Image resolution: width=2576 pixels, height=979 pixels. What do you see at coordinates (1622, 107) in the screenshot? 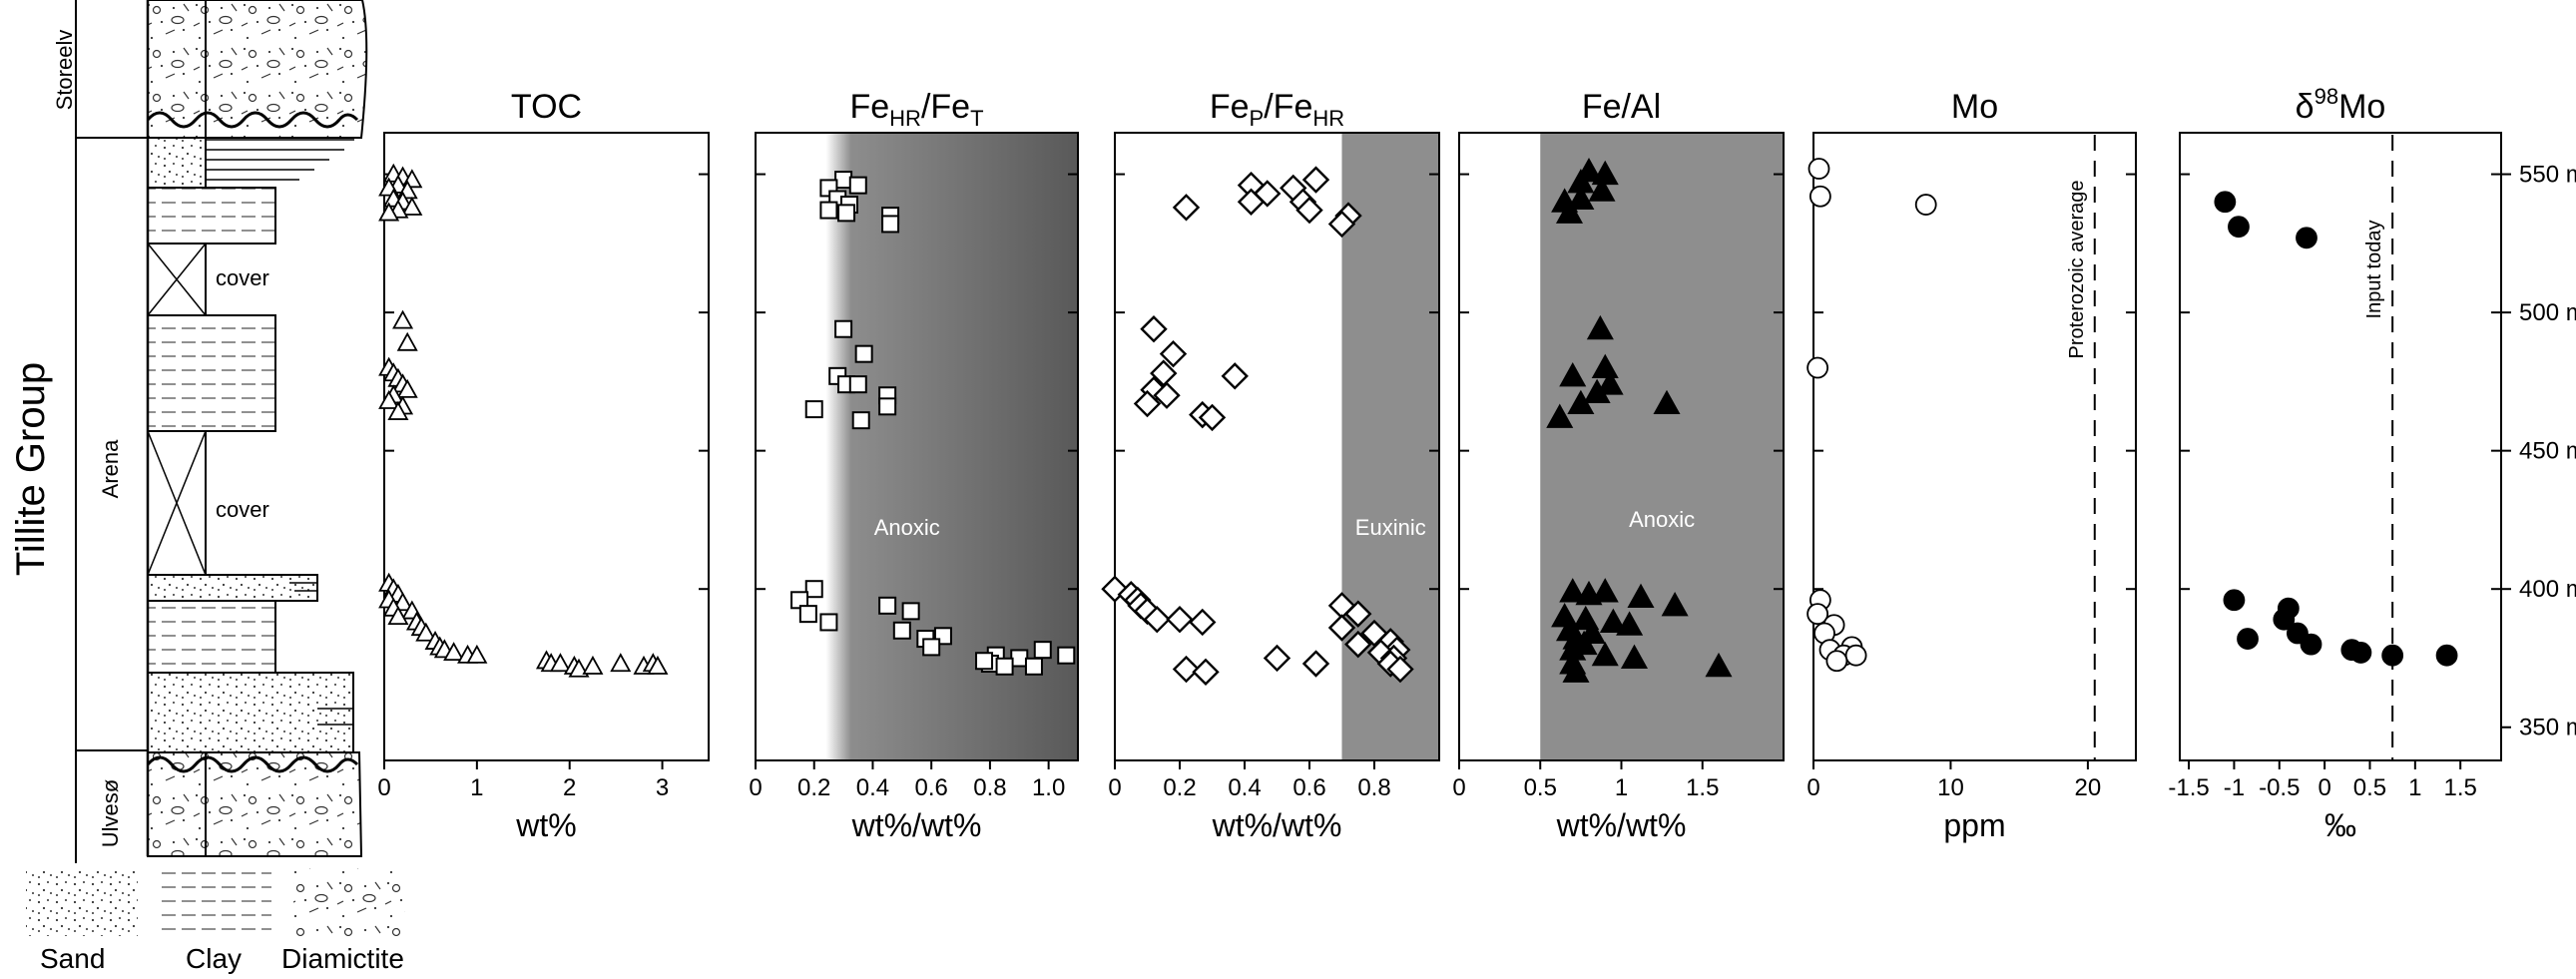
I see `panel-title: Fe/Al` at bounding box center [1622, 107].